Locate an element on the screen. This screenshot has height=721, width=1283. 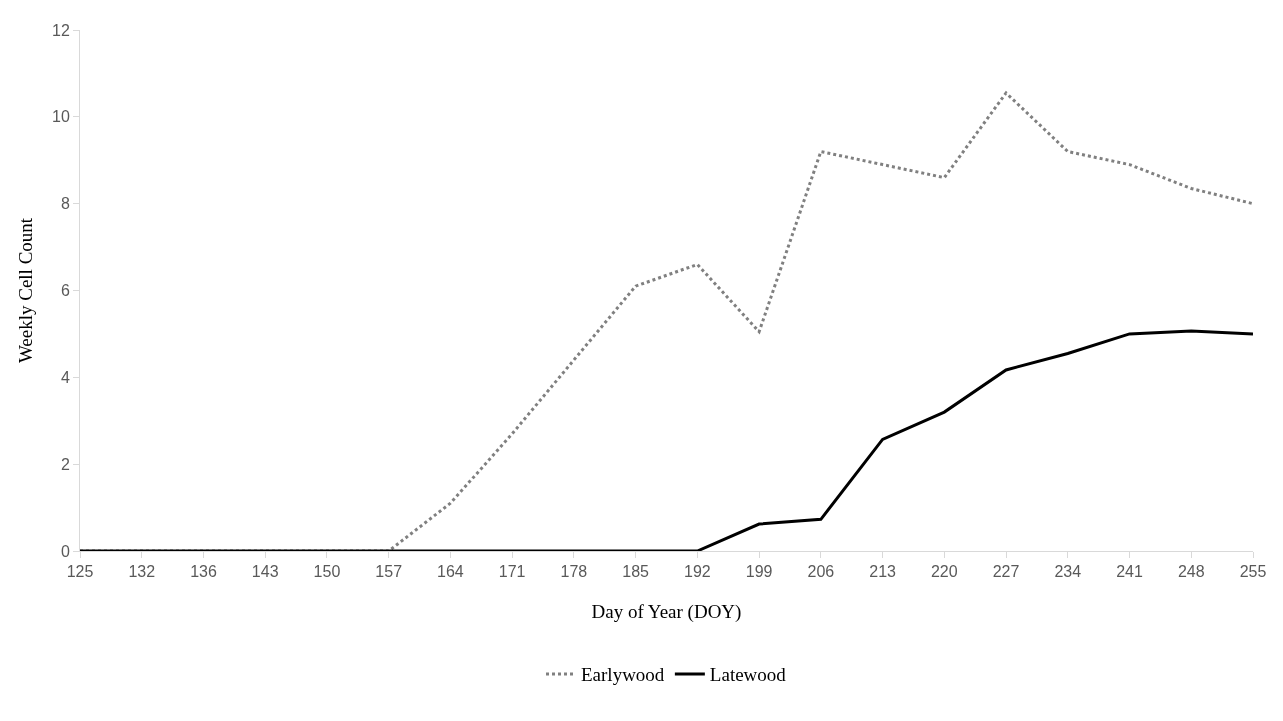
x-tick-label: 227 is located at coordinates (1006, 572).